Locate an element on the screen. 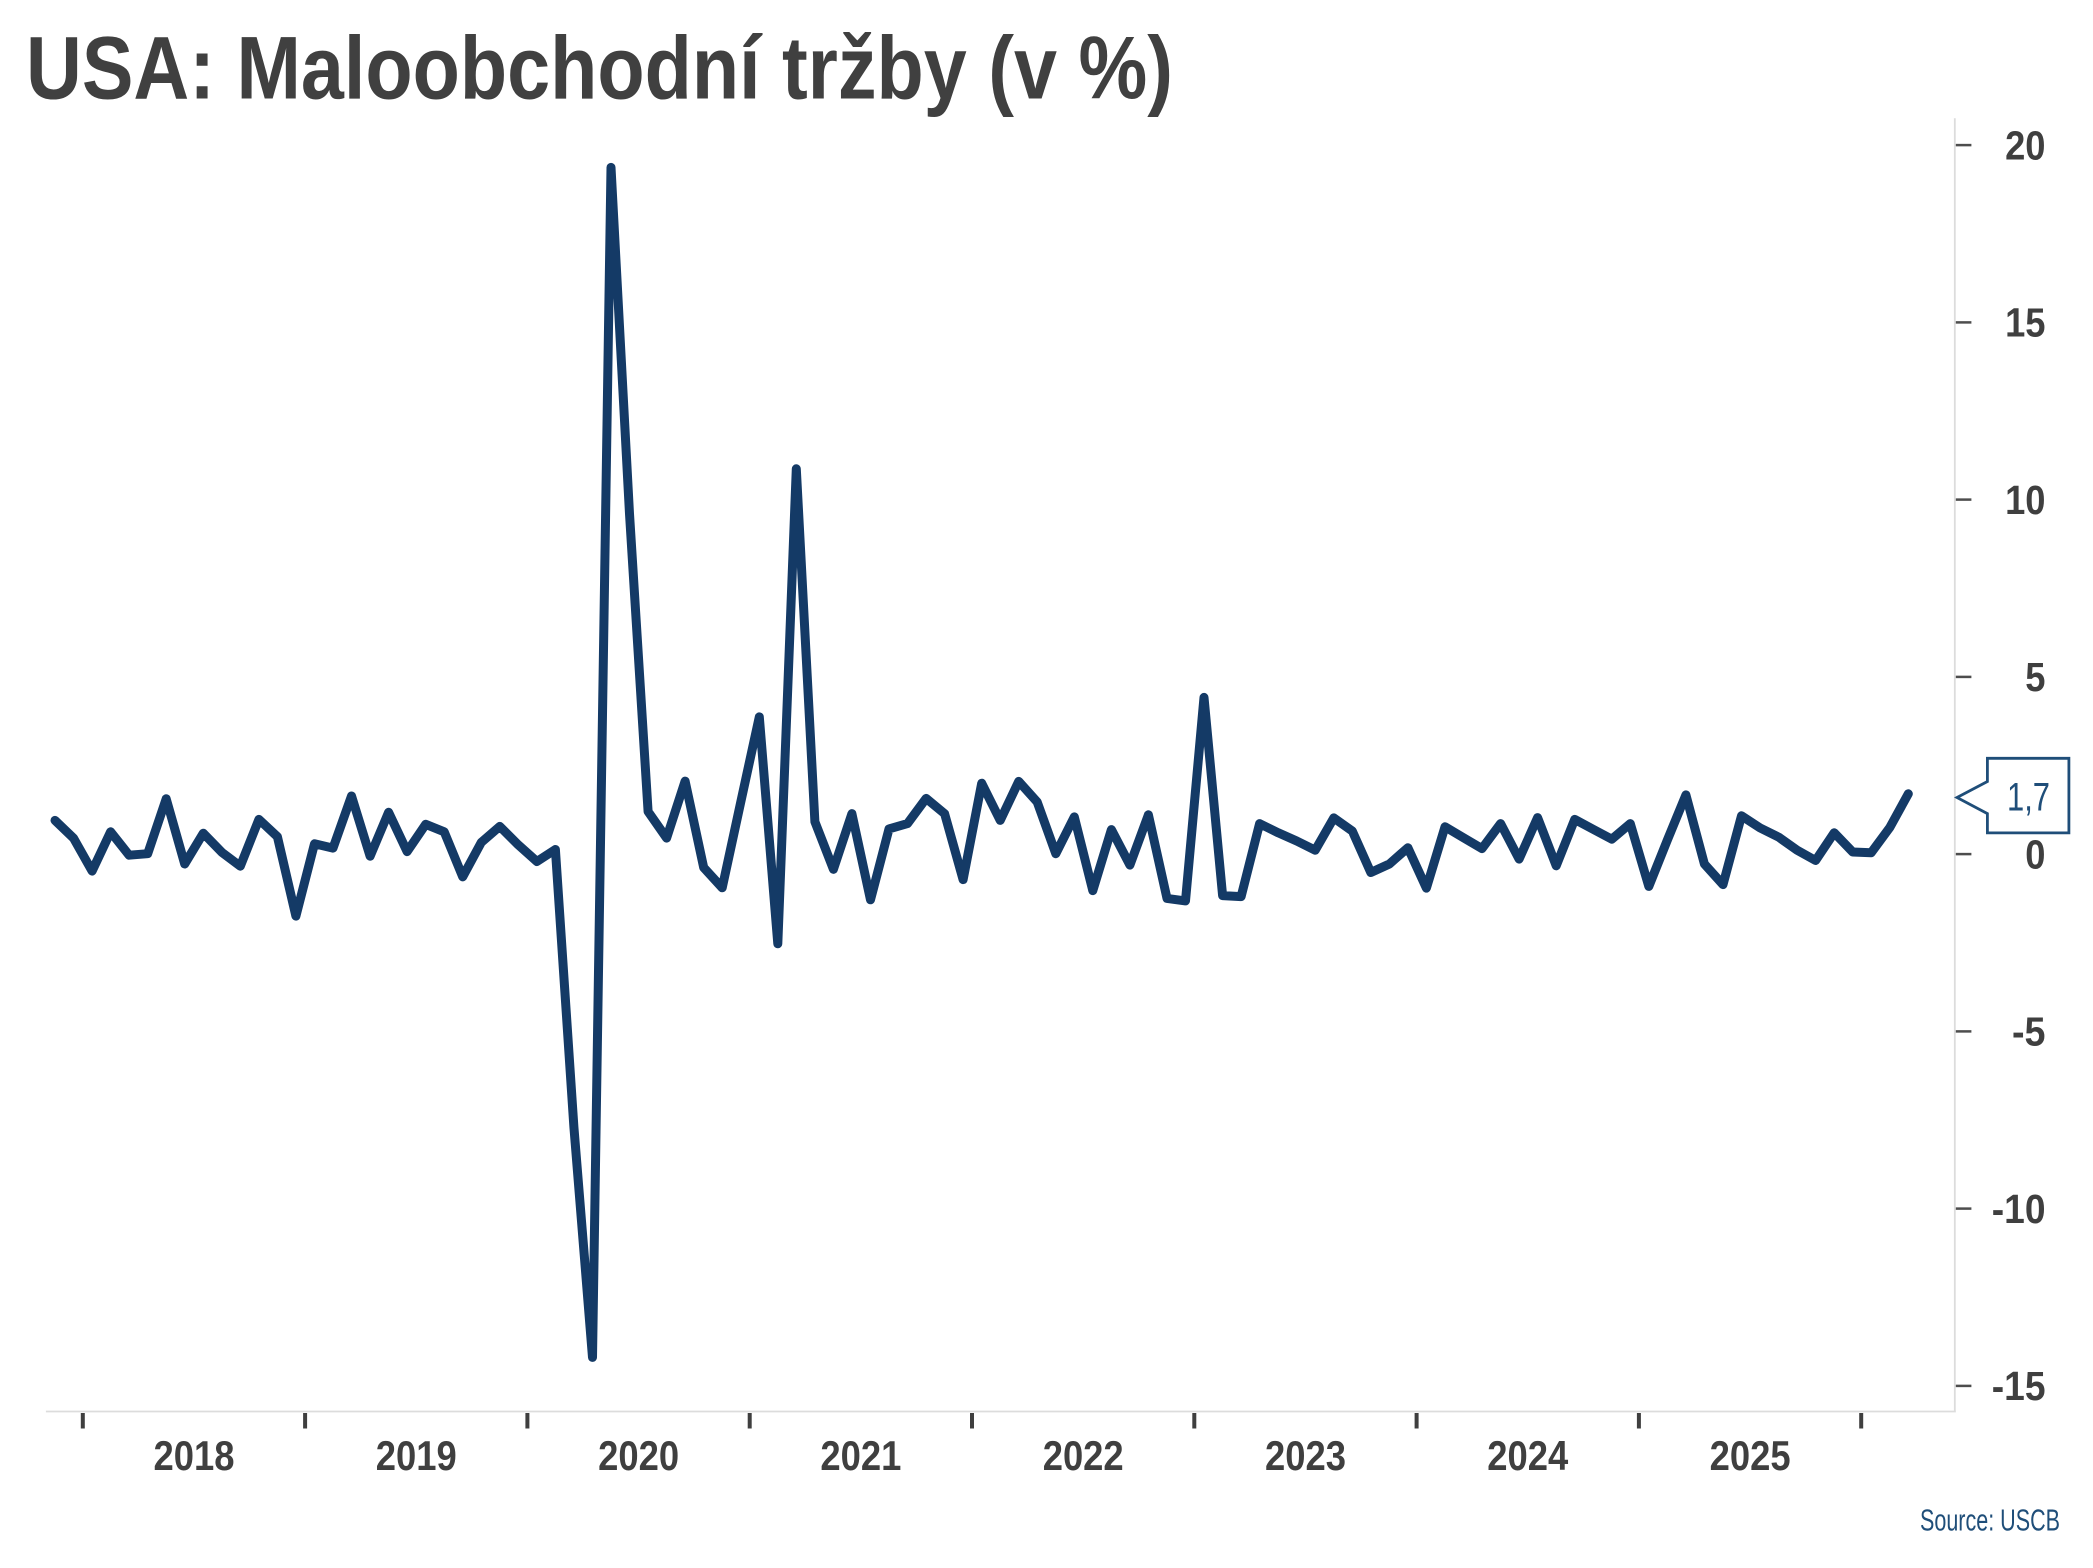  svg-text: -10 is located at coordinates (2019, 1209).